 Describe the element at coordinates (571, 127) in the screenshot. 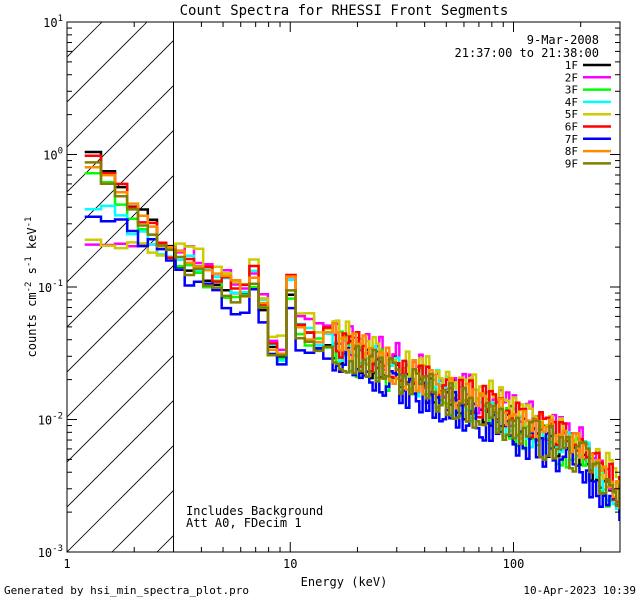

I see `legend-label: 6F` at that location.